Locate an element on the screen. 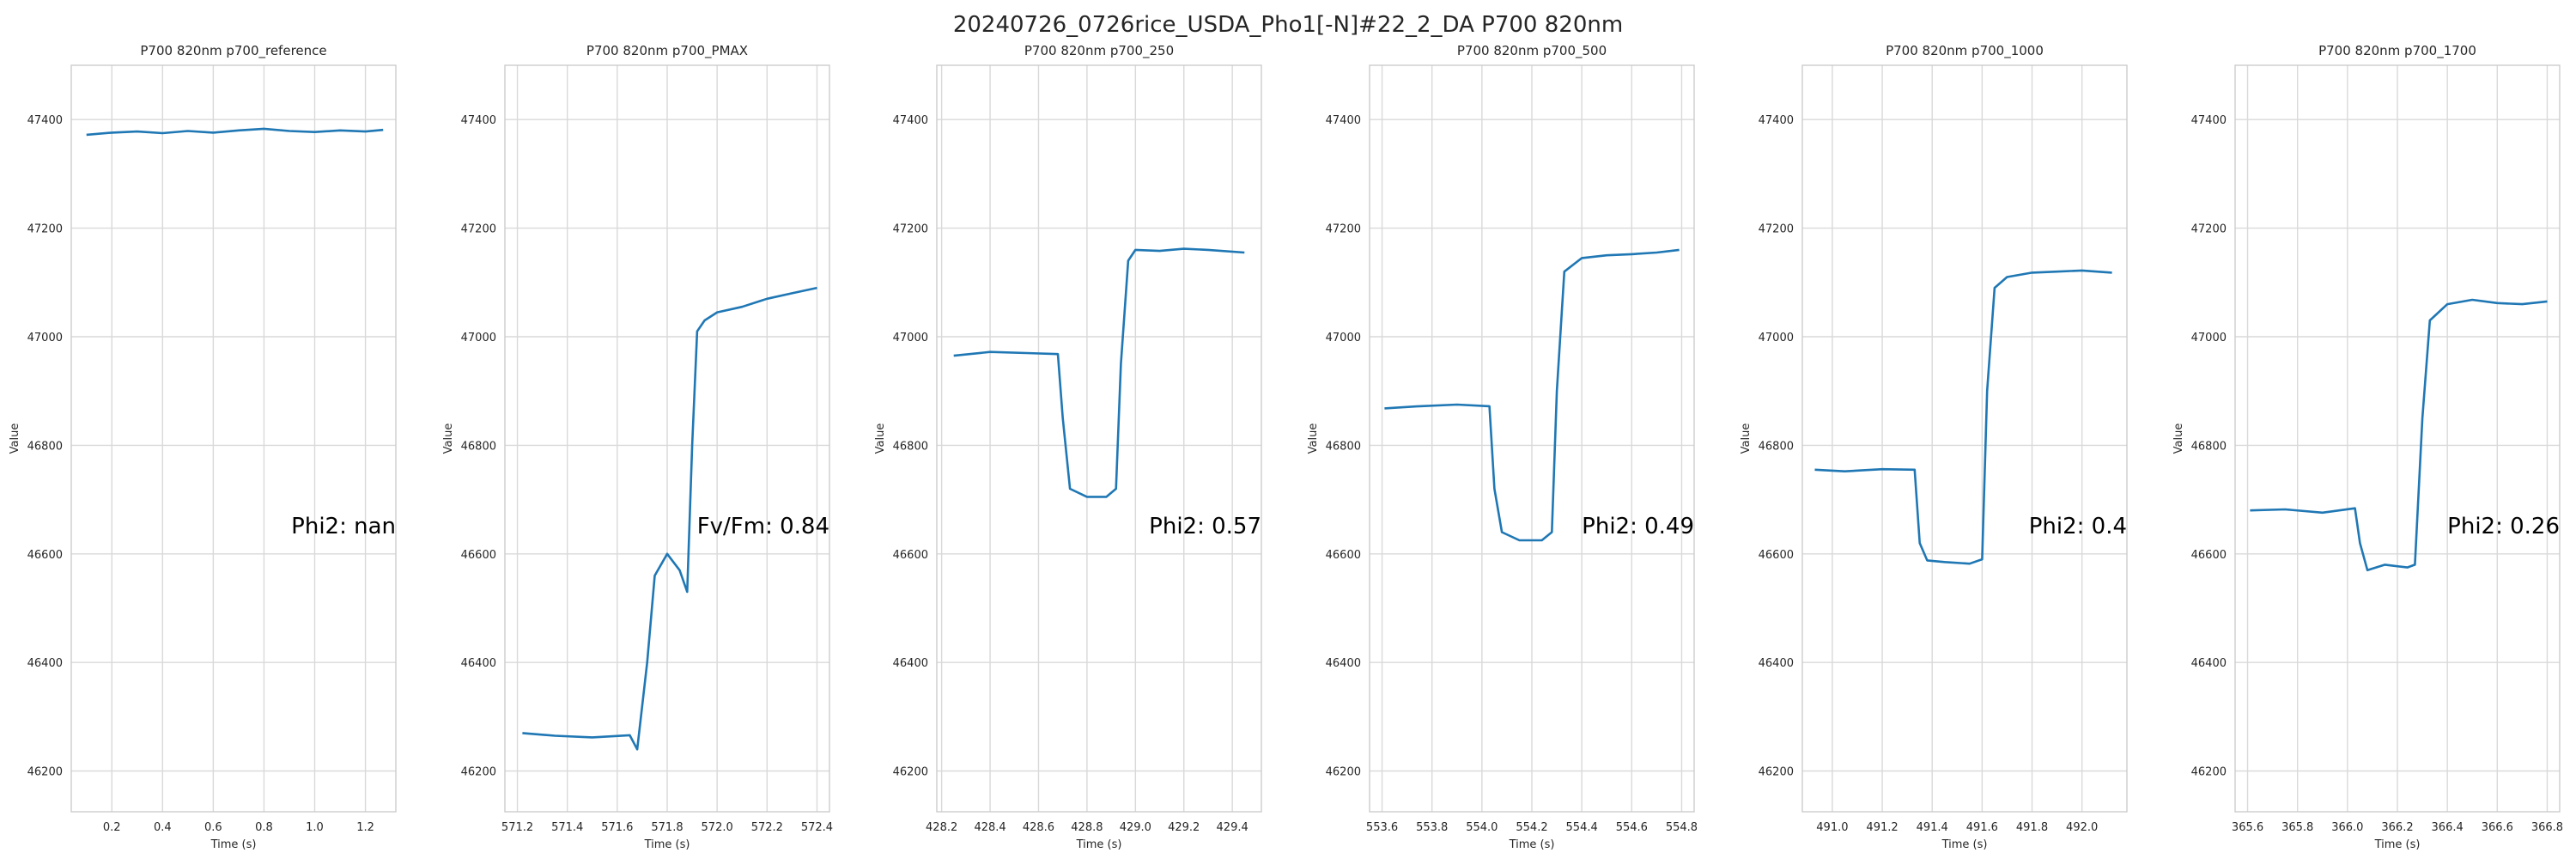  x-tick-label: 491.4 is located at coordinates (1932, 827).